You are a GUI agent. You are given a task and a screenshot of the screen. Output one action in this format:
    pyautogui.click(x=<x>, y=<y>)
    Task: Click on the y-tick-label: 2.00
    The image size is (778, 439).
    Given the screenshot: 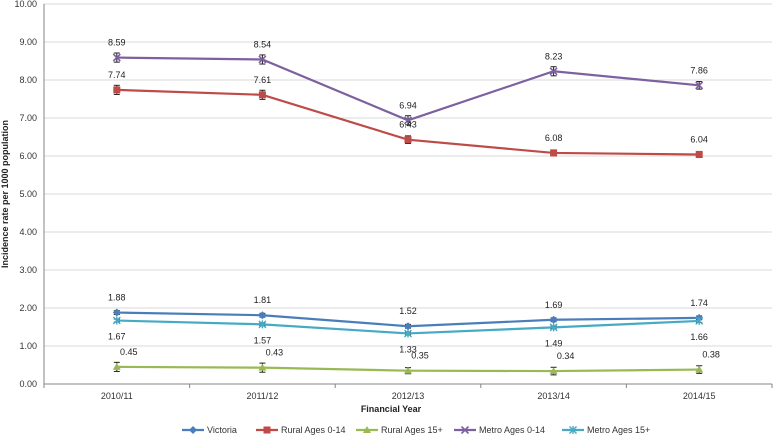 What is the action you would take?
    pyautogui.click(x=28, y=308)
    